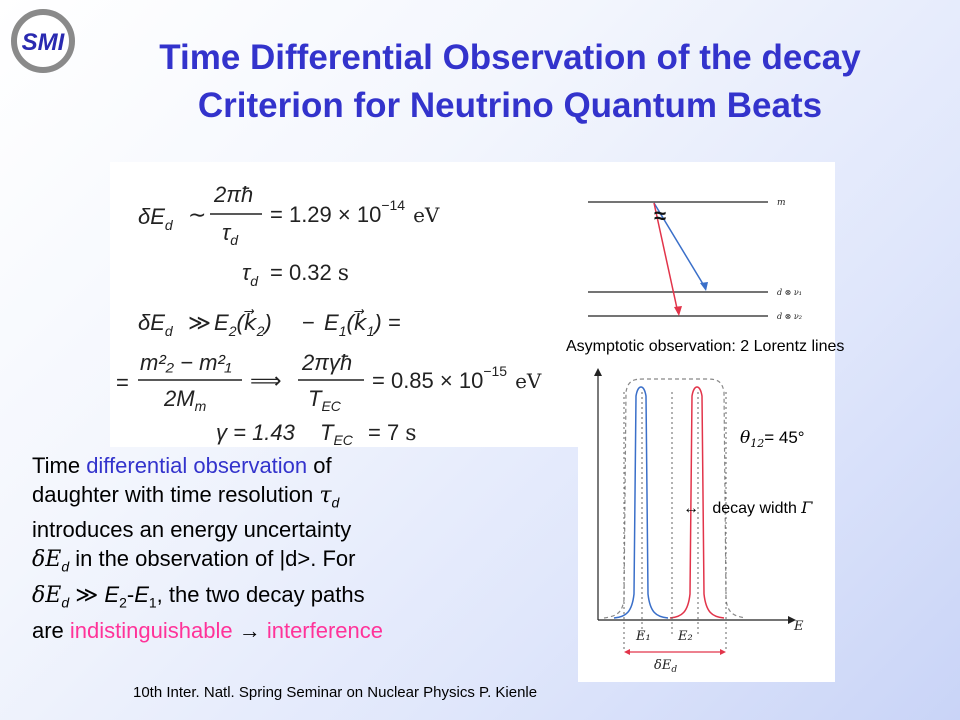 The width and height of the screenshot is (960, 720). I want to click on smi-logo: SMI, so click(43, 41).